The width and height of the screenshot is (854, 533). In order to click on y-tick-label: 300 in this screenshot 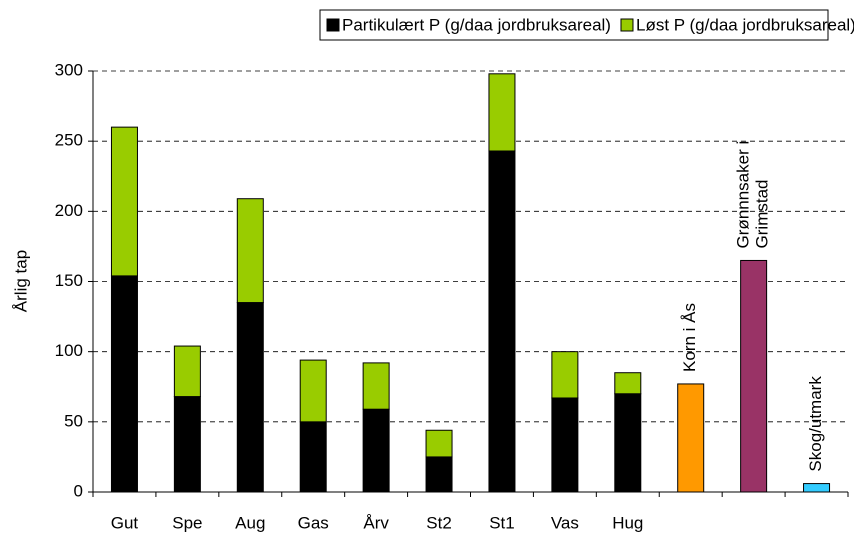, I will do `click(69, 69)`.